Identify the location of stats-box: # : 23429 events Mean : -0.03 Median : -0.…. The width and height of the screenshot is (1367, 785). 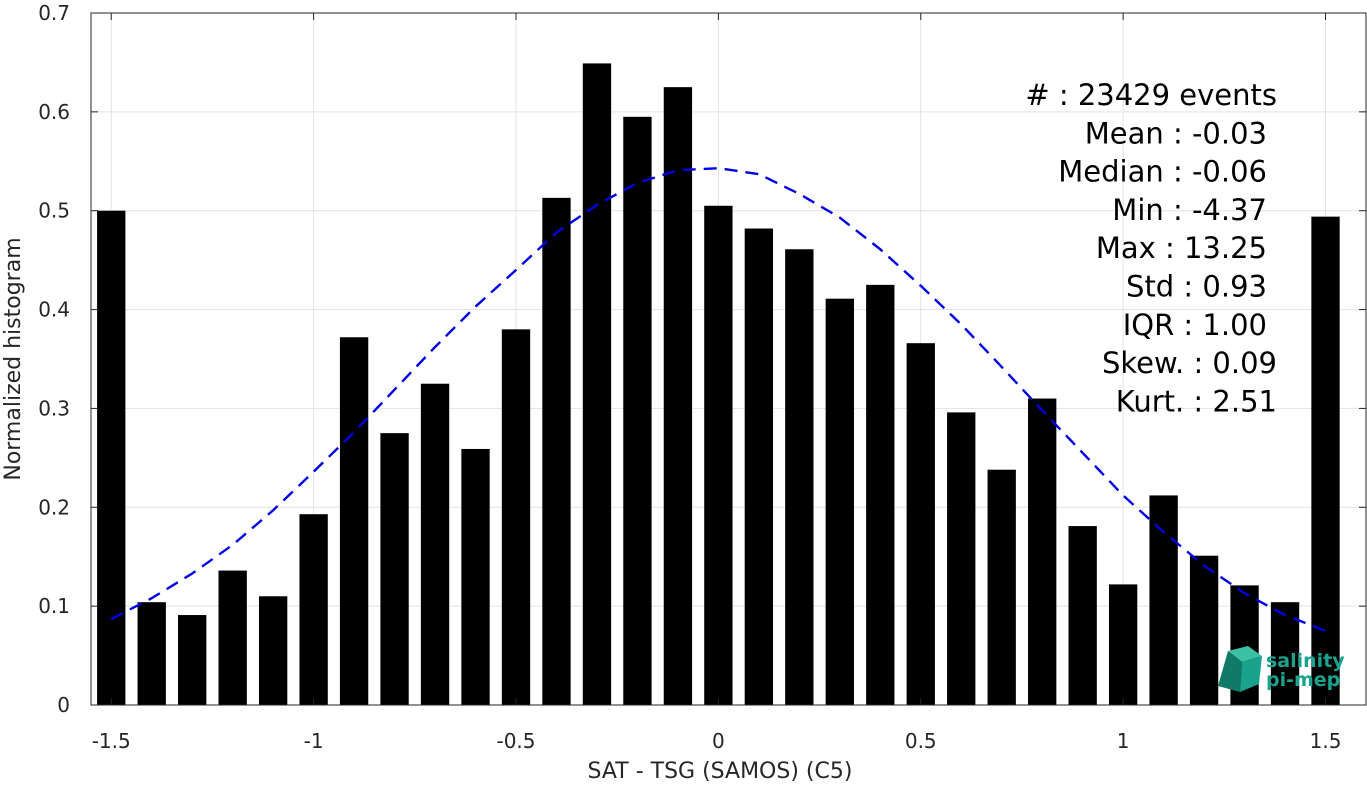
(1151, 248).